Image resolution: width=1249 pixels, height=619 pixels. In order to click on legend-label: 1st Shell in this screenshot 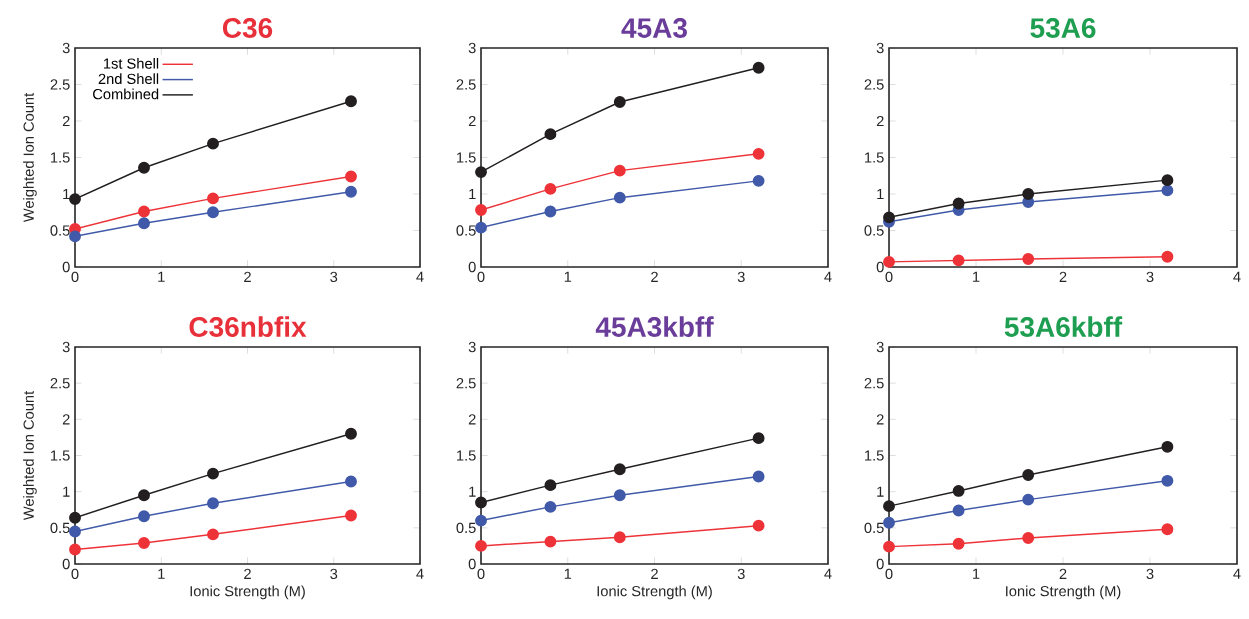, I will do `click(131, 63)`.